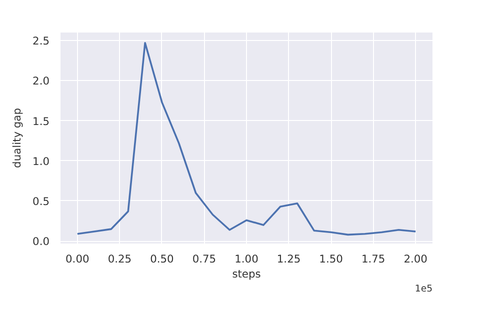 Image resolution: width=479 pixels, height=329 pixels. What do you see at coordinates (247, 274) in the screenshot?
I see `x-axis-title: steps` at bounding box center [247, 274].